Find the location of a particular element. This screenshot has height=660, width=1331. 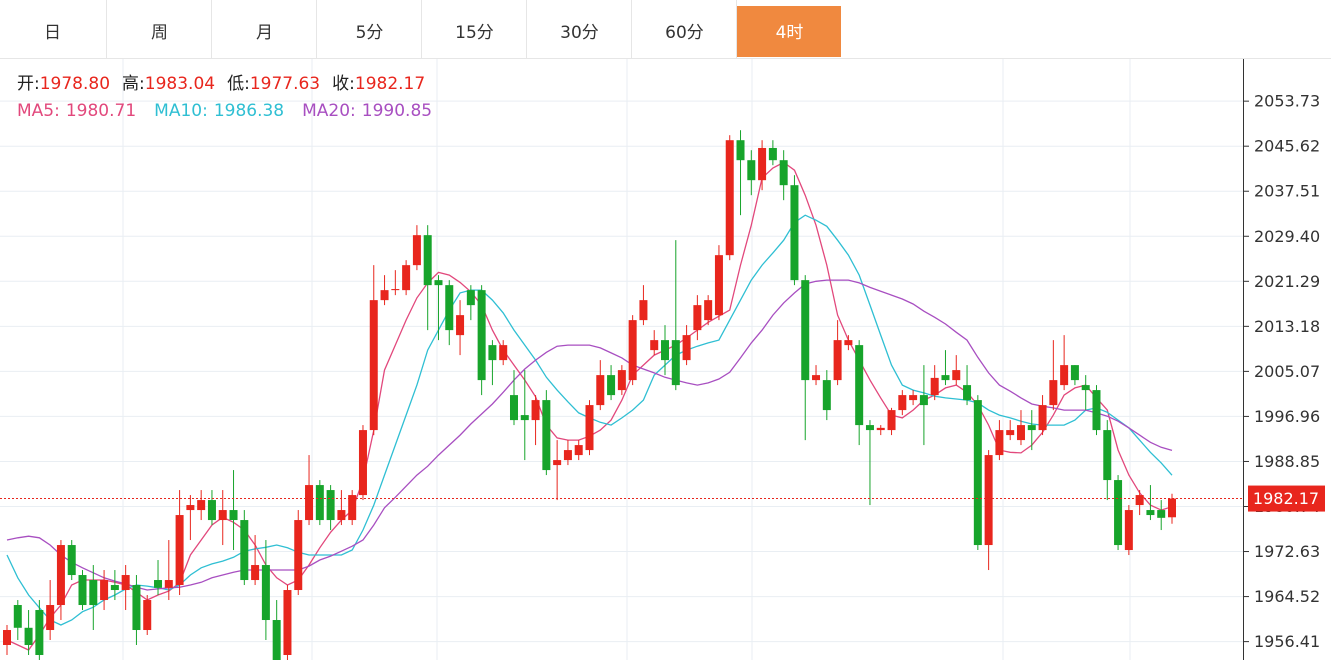

quote-value: 1983.04 is located at coordinates (180, 84).